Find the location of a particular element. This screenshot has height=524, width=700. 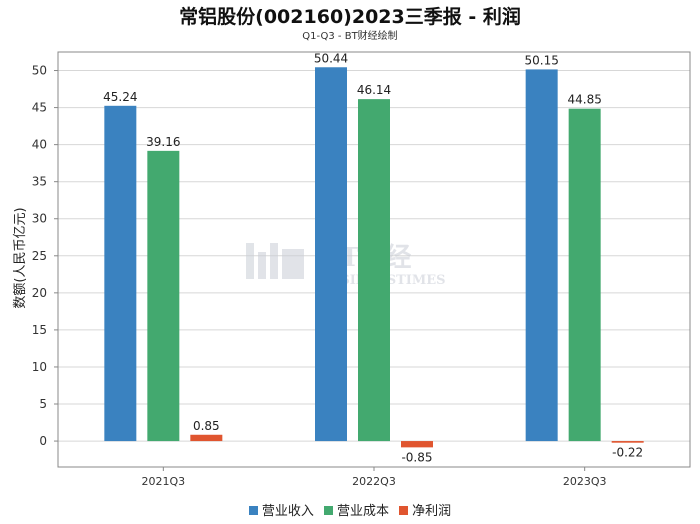

y-tick-label: 5 is located at coordinates (43, 404).